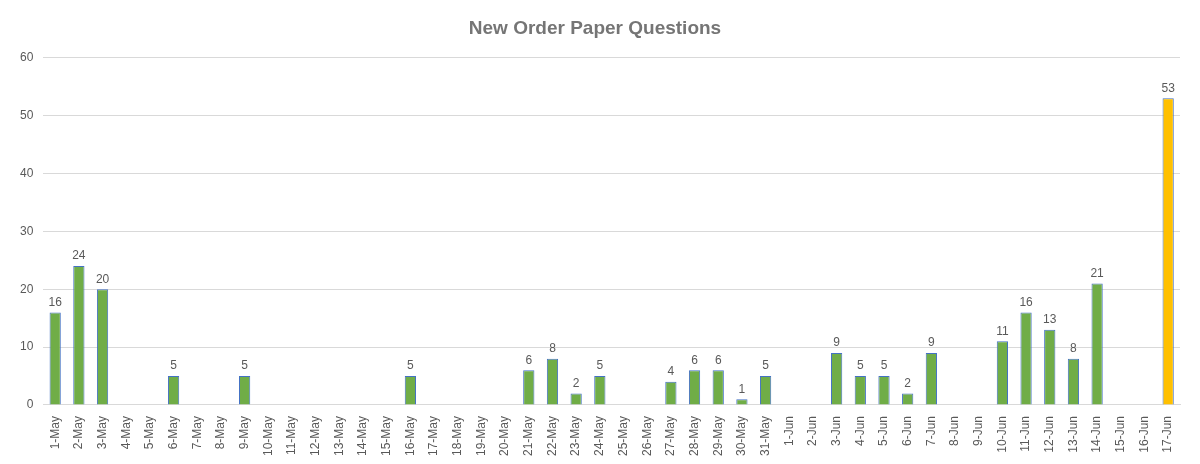 Image resolution: width=1200 pixels, height=464 pixels. I want to click on x-tick-label: 15-May, so click(386, 435).